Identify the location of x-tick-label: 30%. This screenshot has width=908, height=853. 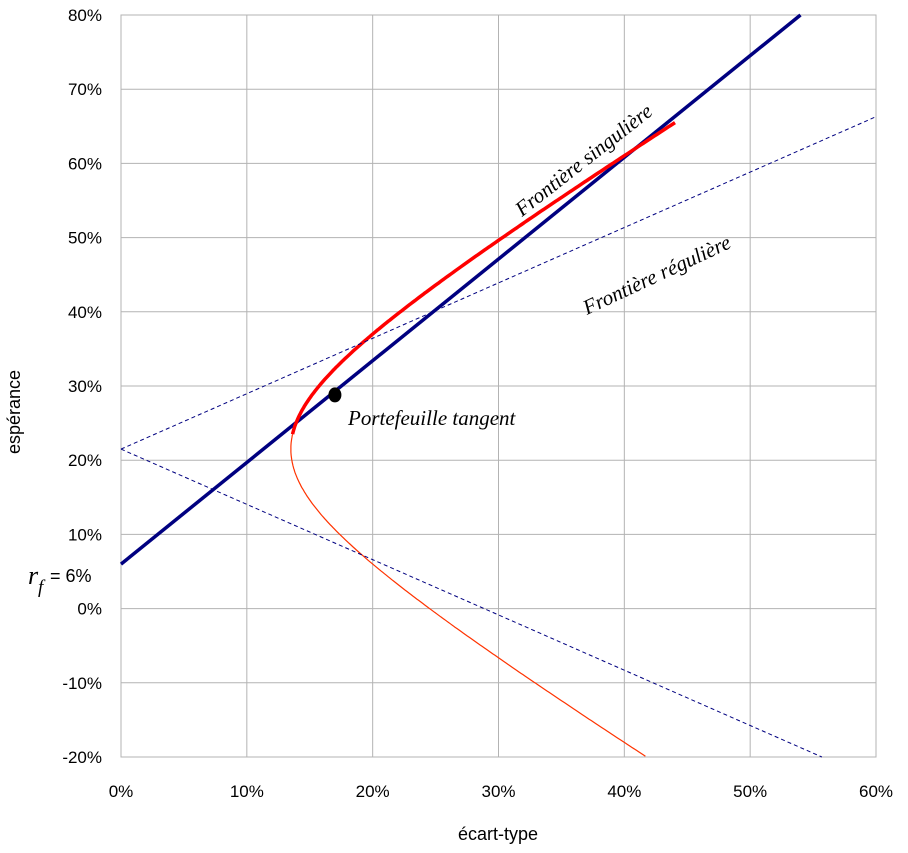
(498, 791).